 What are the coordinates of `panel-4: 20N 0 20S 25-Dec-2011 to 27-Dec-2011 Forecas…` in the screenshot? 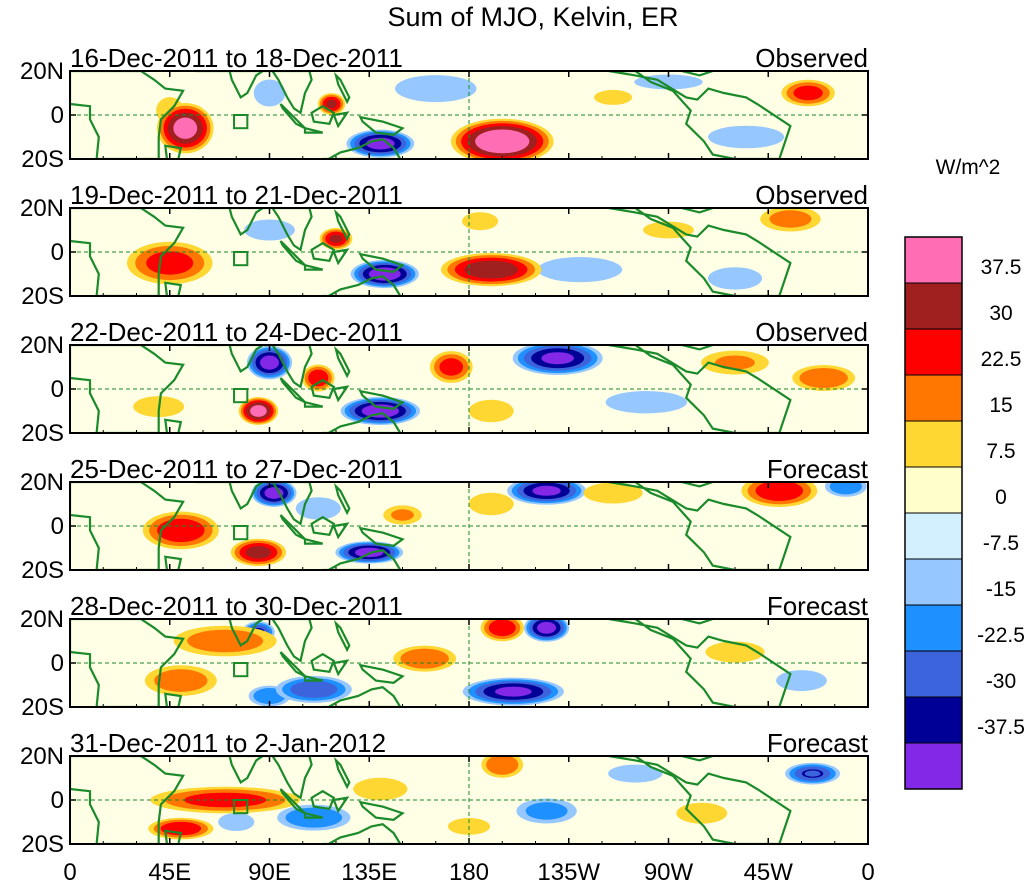 It's located at (444, 519).